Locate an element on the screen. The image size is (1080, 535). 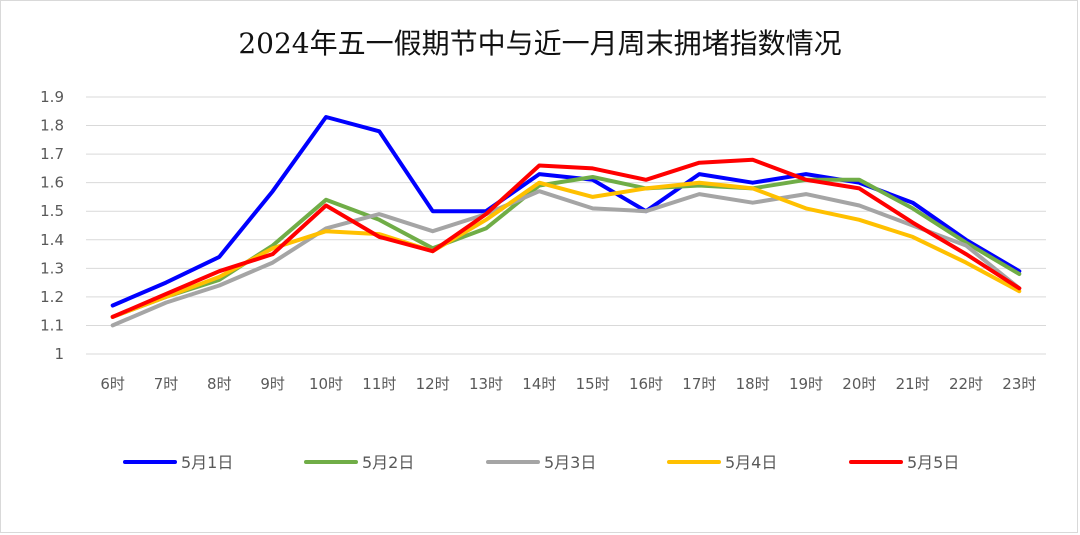
x-tick-label: 10时 is located at coordinates (326, 384).